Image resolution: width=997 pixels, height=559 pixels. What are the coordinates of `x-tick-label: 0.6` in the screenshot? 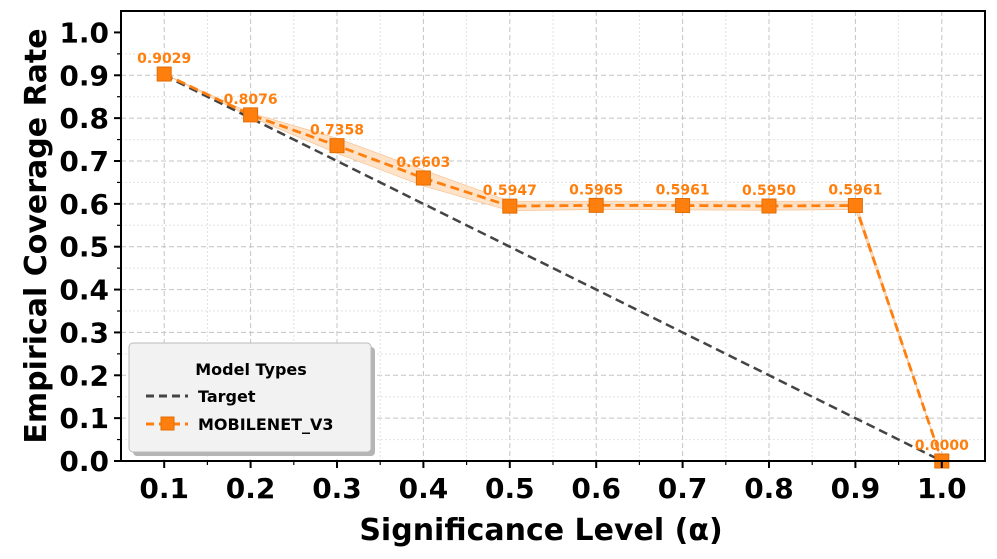 It's located at (596, 488).